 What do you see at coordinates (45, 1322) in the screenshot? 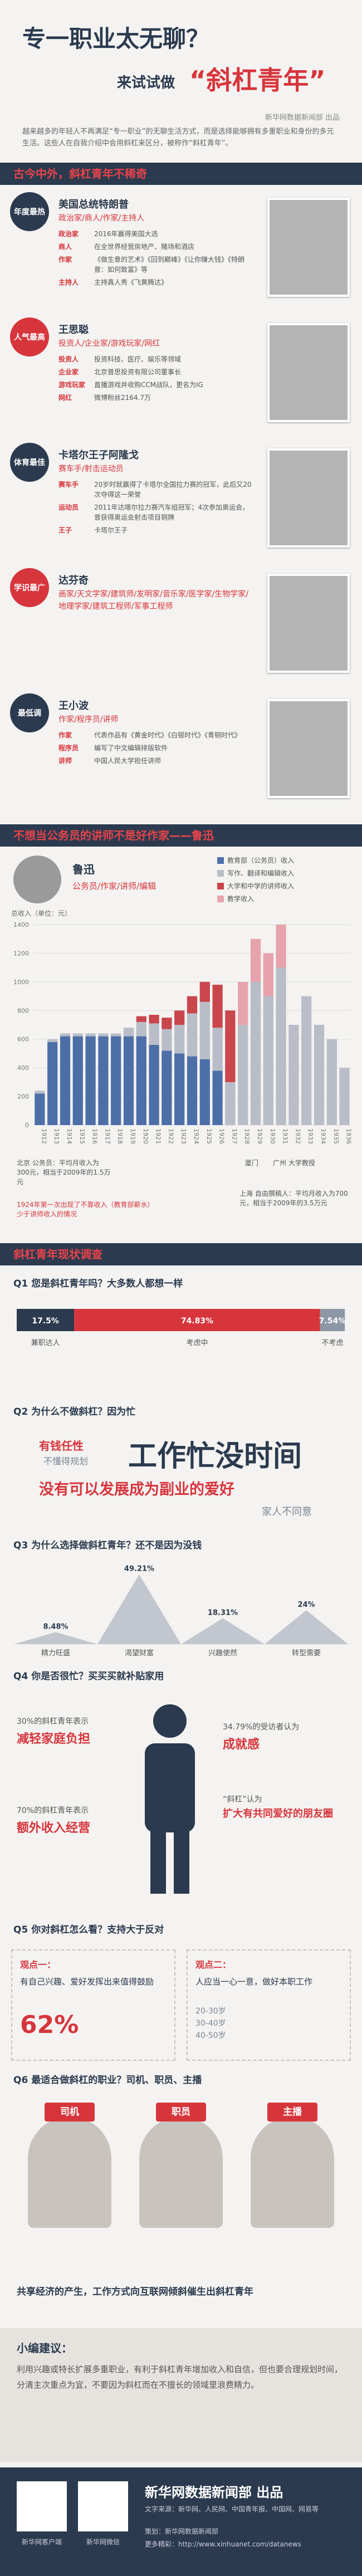
I see `value-label: 17.5%` at bounding box center [45, 1322].